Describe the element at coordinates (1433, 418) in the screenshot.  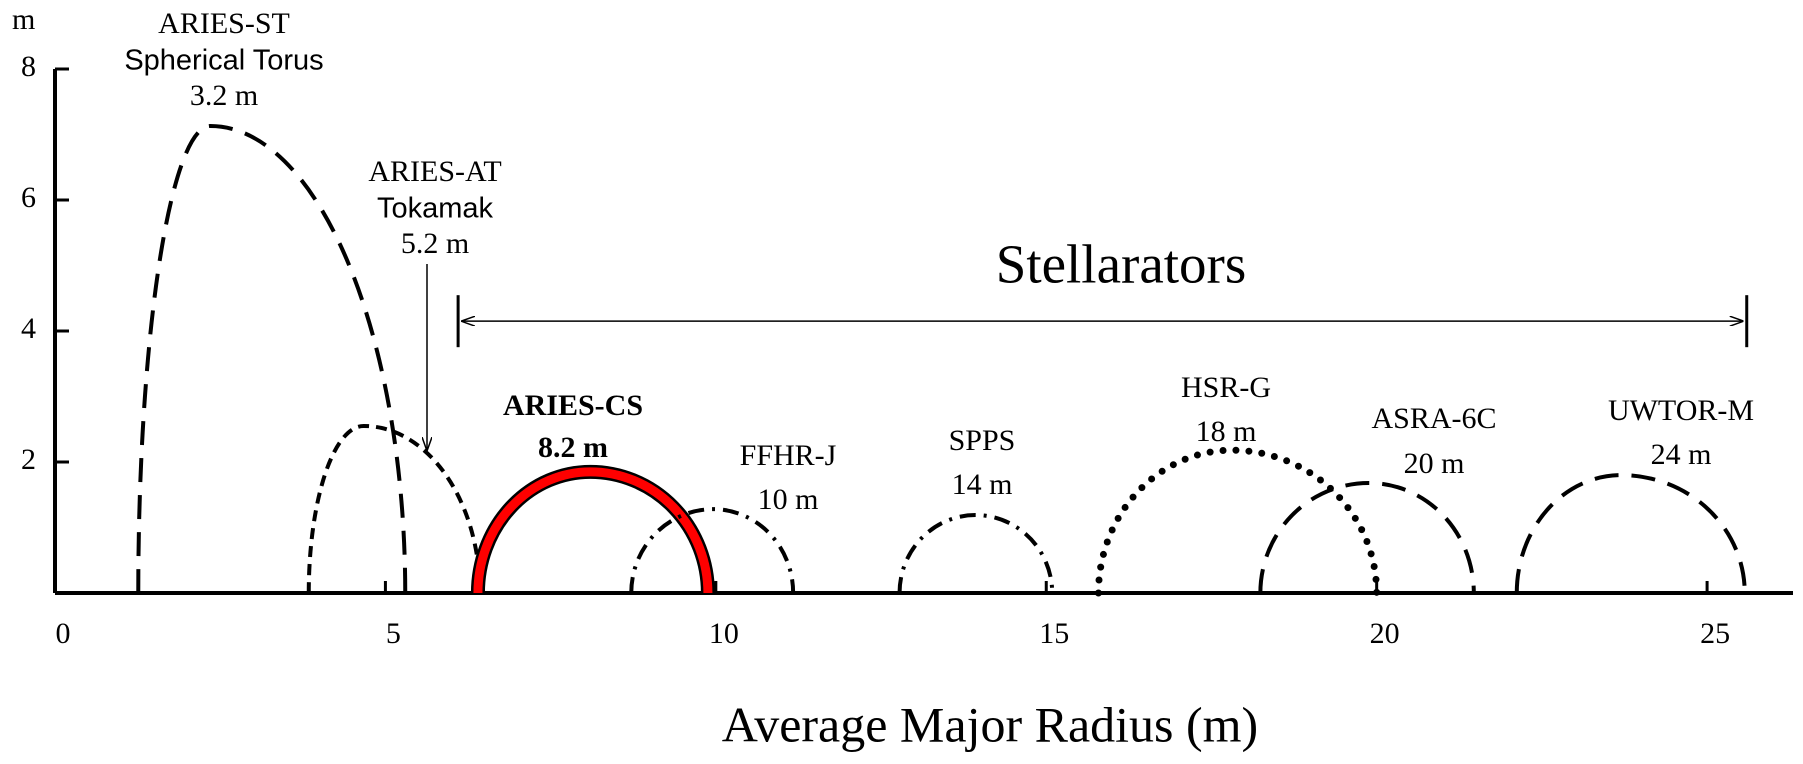
I see `device-name: ASRA-6C` at that location.